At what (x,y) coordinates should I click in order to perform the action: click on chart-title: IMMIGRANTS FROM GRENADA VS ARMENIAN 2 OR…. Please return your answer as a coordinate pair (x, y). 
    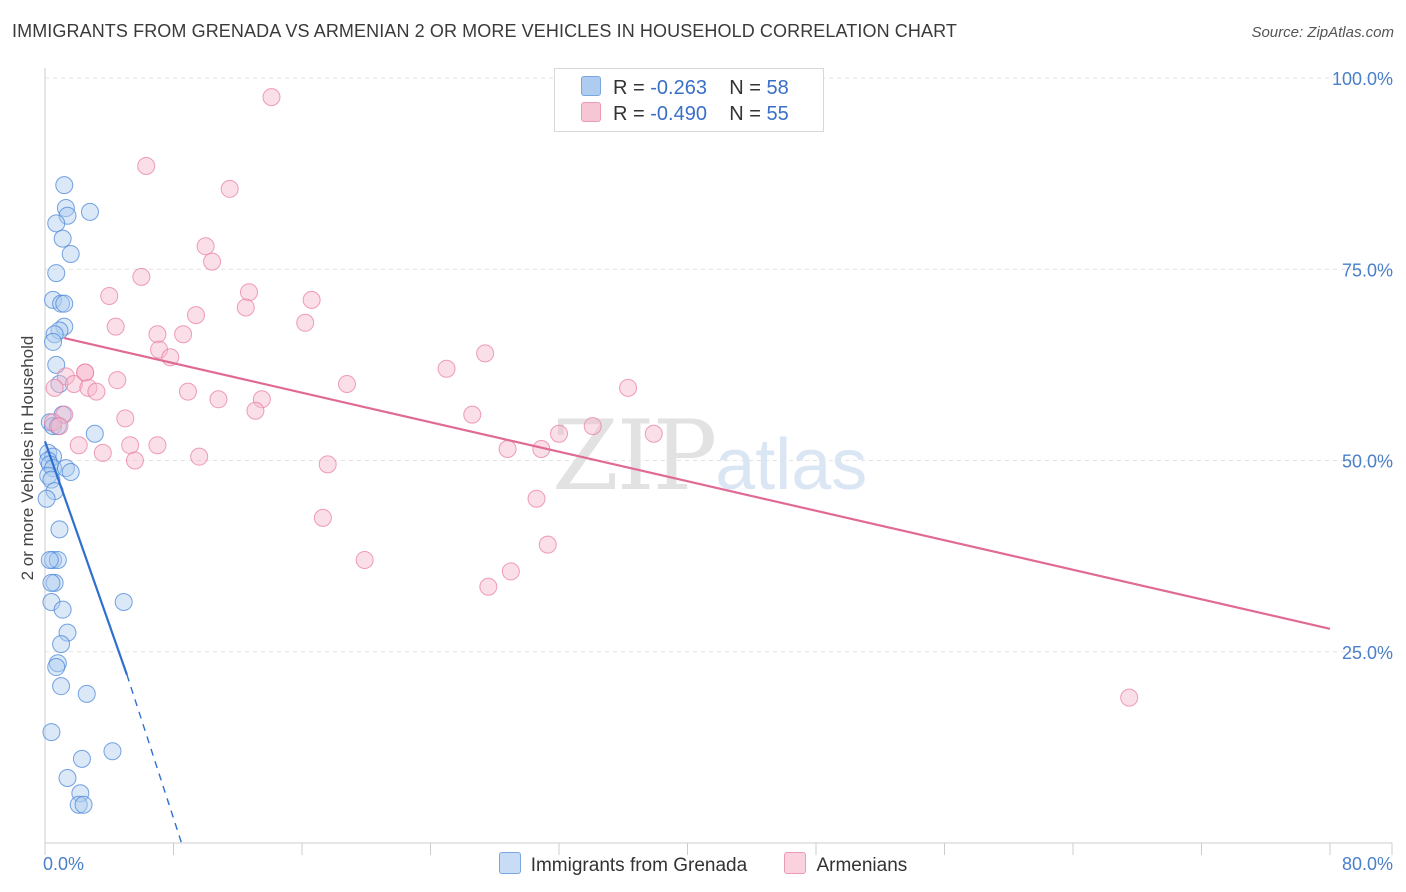
    Looking at the image, I should click on (484, 31).